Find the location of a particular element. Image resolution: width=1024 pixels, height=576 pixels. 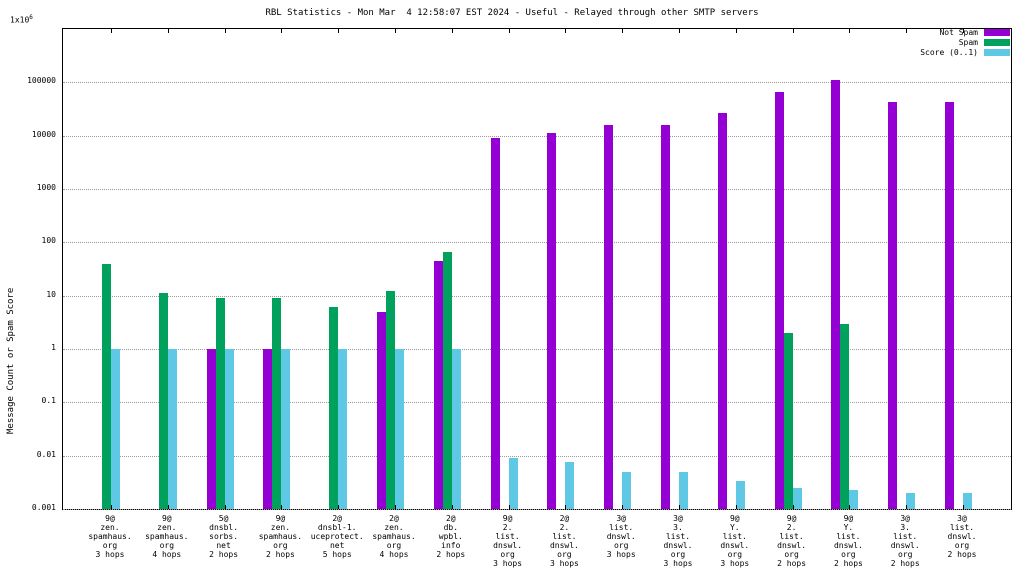

y-tick-label: 10000 is located at coordinates (43, 134).